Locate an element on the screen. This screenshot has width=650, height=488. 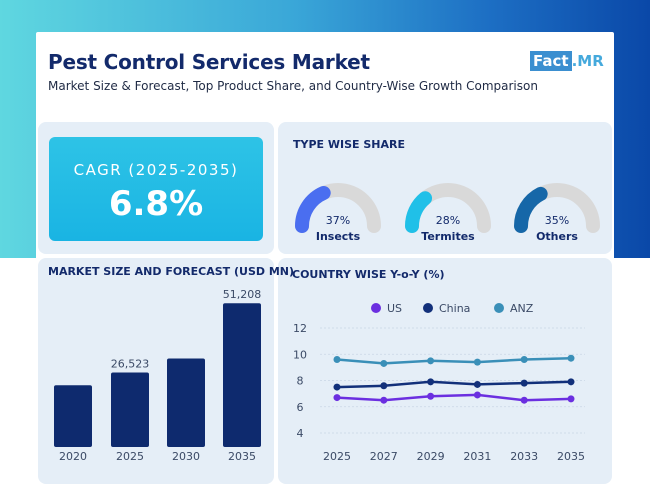
cagr-value: 6.8% is located at coordinates (156, 204).